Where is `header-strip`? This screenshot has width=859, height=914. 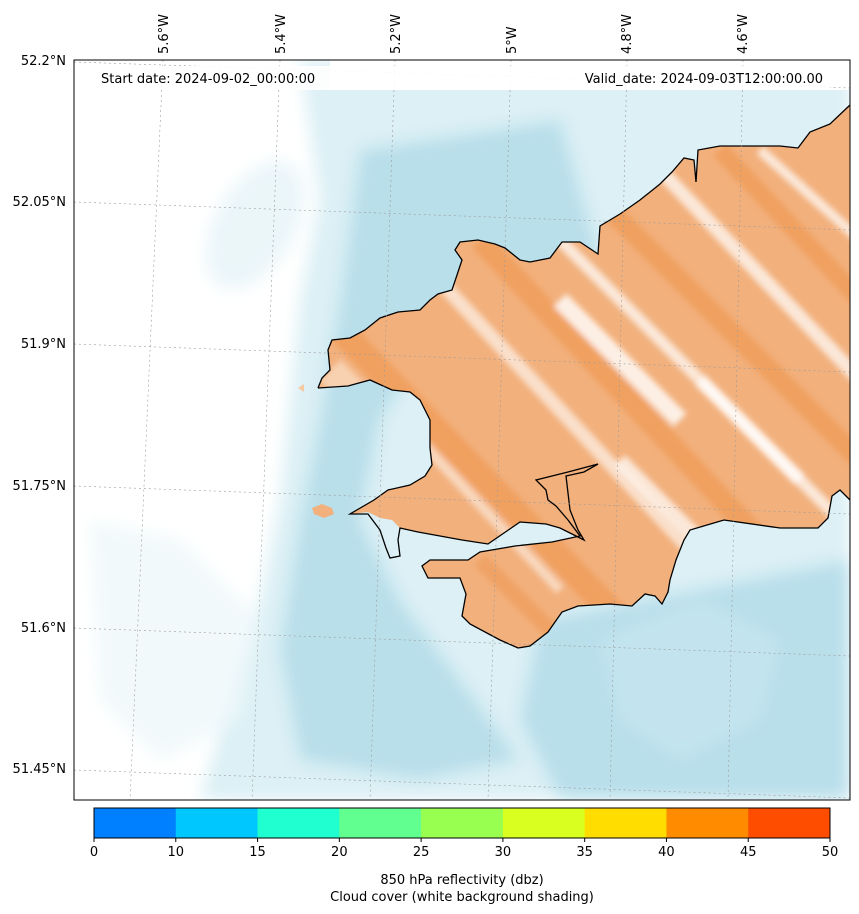
header-strip is located at coordinates (462, 78).